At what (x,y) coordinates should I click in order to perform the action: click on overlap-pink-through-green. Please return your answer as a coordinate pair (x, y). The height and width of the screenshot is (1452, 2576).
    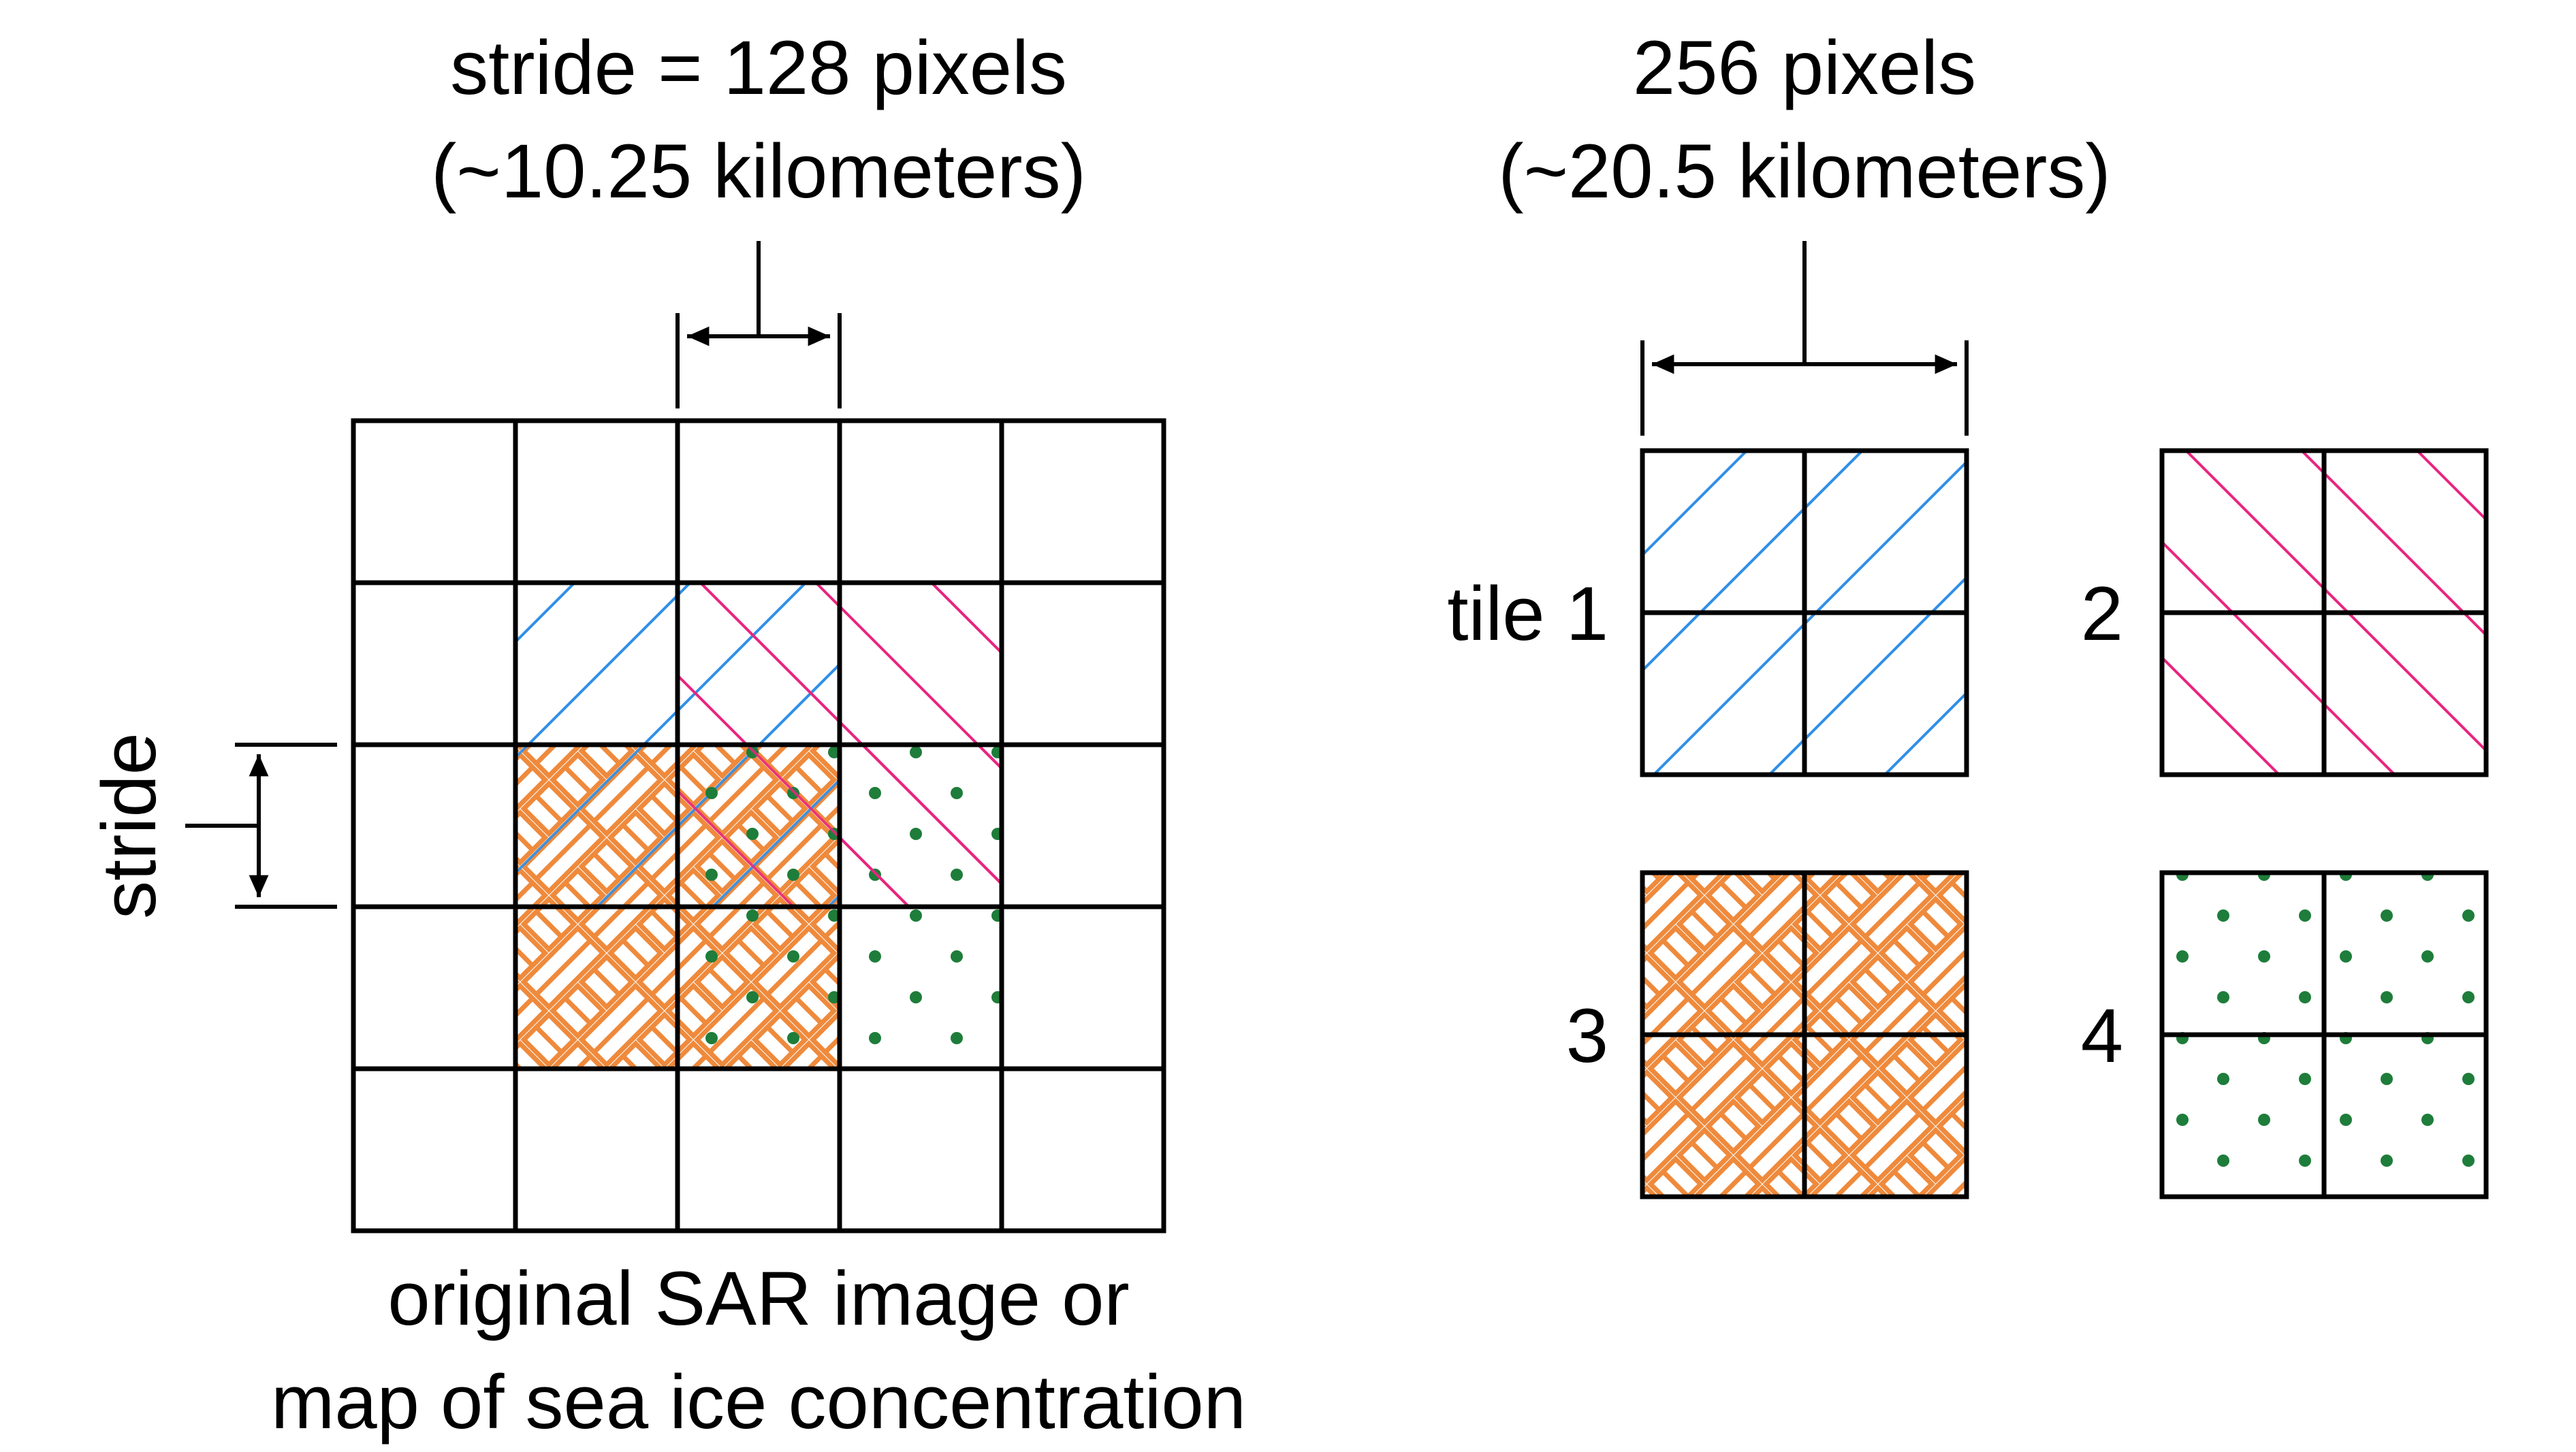
    Looking at the image, I should click on (921, 826).